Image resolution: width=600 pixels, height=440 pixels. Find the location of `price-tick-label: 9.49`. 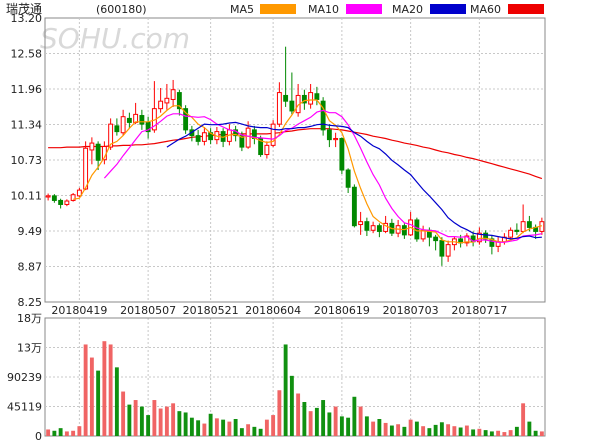

price-tick-label: 9.49 is located at coordinates (30, 231).